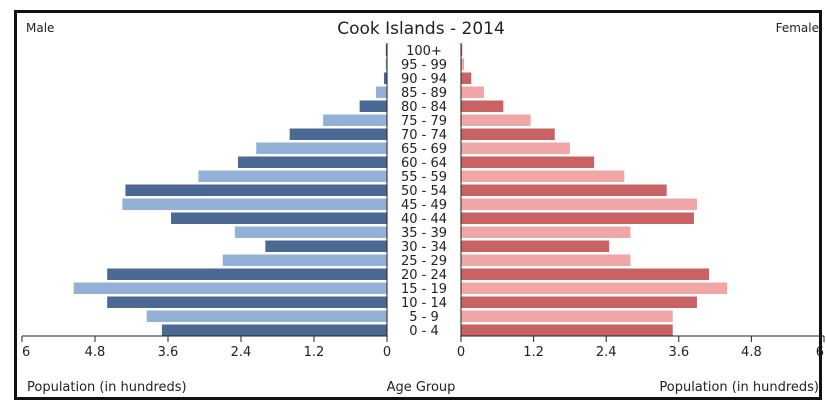 The image size is (826, 409). Describe the element at coordinates (424, 65) in the screenshot. I see `age-group-label: 95 - 99` at that location.